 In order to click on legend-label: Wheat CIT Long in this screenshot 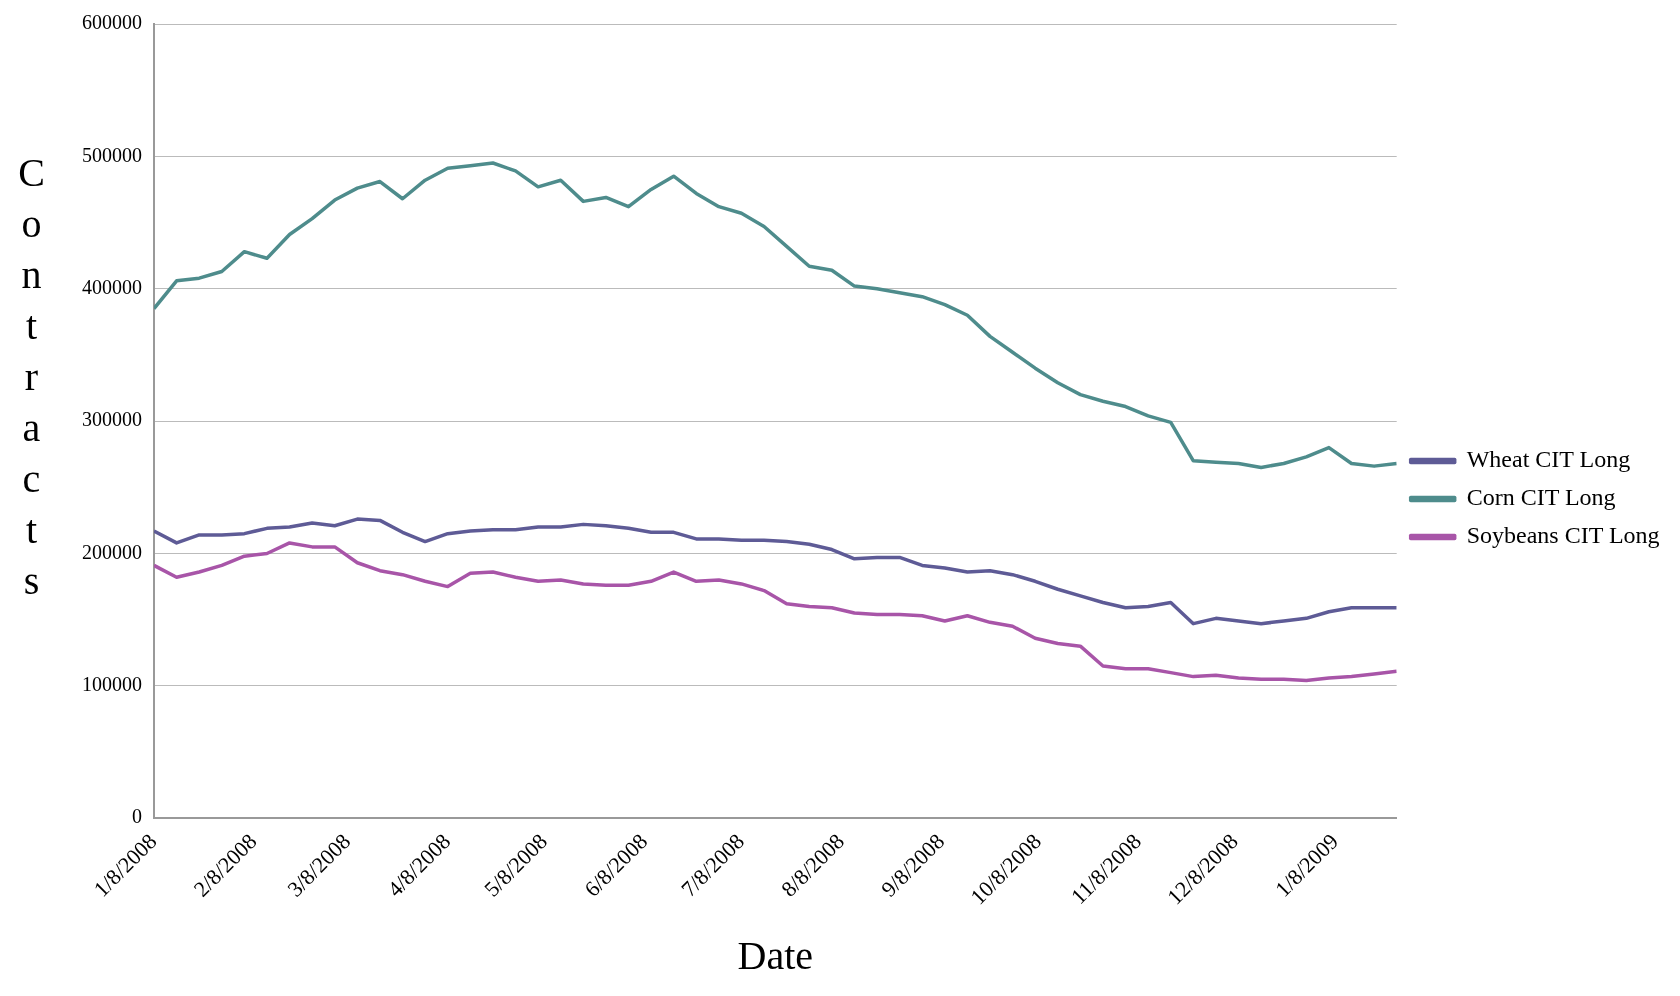, I will do `click(1548, 459)`.